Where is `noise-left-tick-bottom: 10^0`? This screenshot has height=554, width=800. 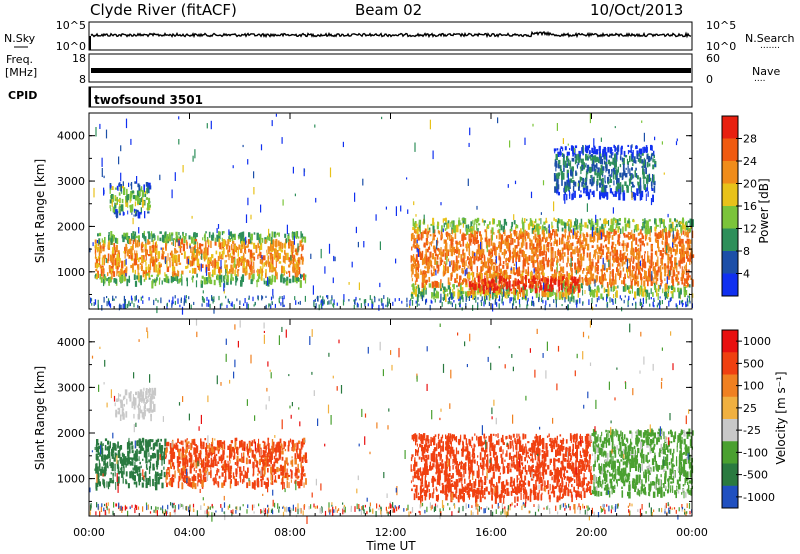
noise-left-tick-bottom: 10^0 is located at coordinates (71, 46).